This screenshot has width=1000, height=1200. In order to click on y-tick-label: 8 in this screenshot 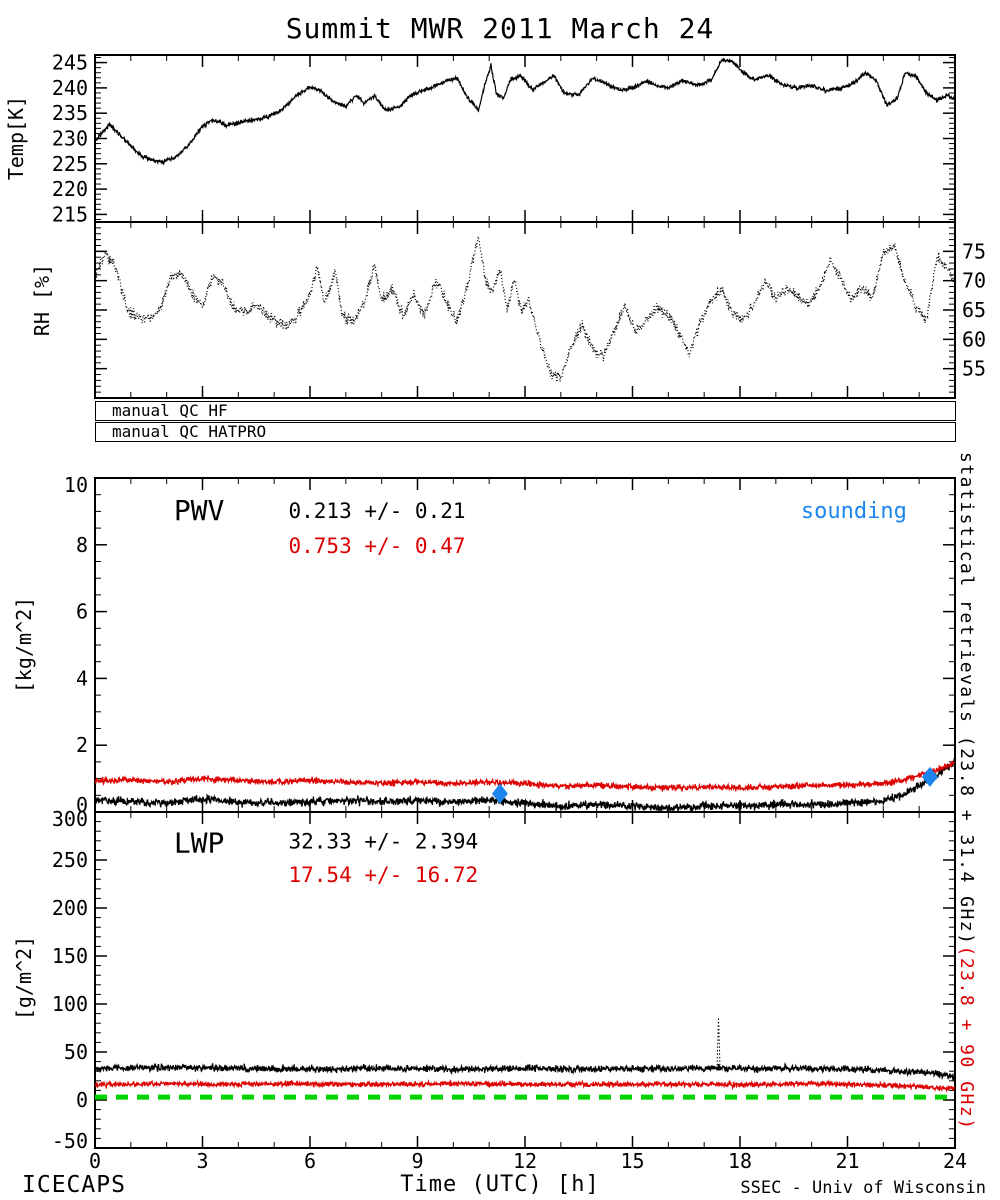, I will do `click(82, 545)`.